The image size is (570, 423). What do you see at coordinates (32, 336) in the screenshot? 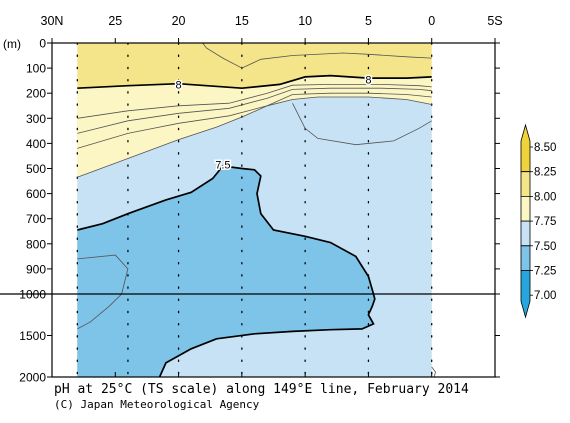
I see `y-tick-label: 1500` at bounding box center [32, 336].